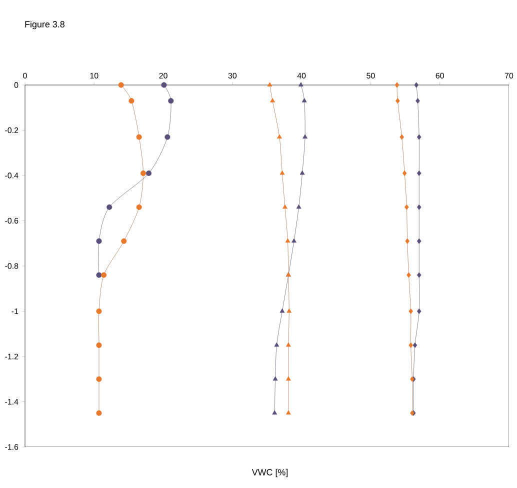  What do you see at coordinates (44, 25) in the screenshot?
I see `chart-title: Figure 3.8` at bounding box center [44, 25].